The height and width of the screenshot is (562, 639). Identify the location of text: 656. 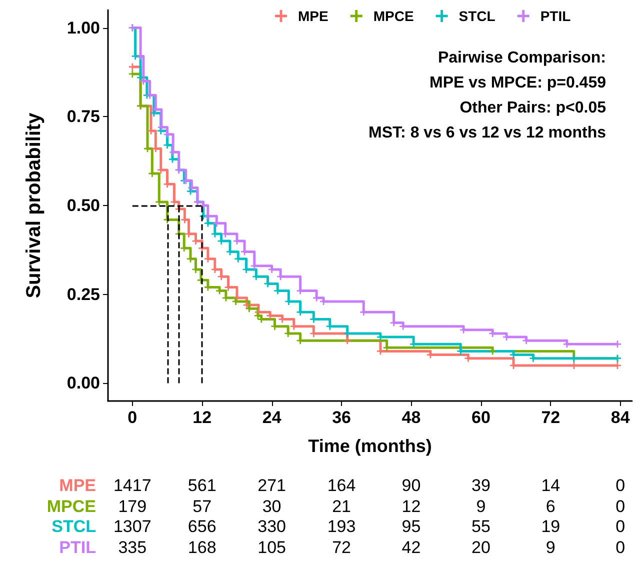
(202, 527).